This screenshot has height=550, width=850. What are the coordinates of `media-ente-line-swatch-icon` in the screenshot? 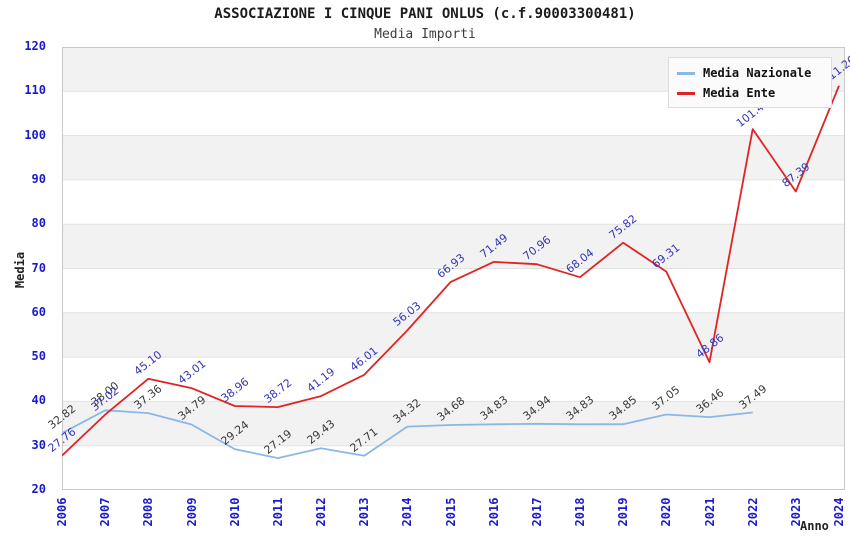 It's located at (686, 93).